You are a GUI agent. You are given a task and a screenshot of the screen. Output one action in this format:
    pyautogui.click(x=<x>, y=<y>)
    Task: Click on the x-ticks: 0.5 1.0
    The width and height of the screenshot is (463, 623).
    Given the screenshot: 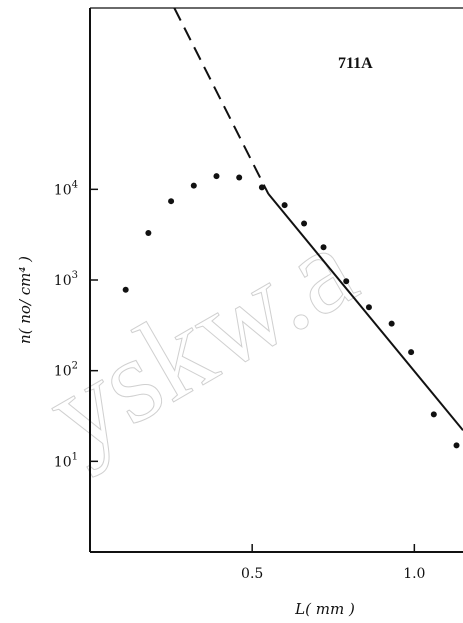 What is the action you would take?
    pyautogui.click(x=333, y=563)
    